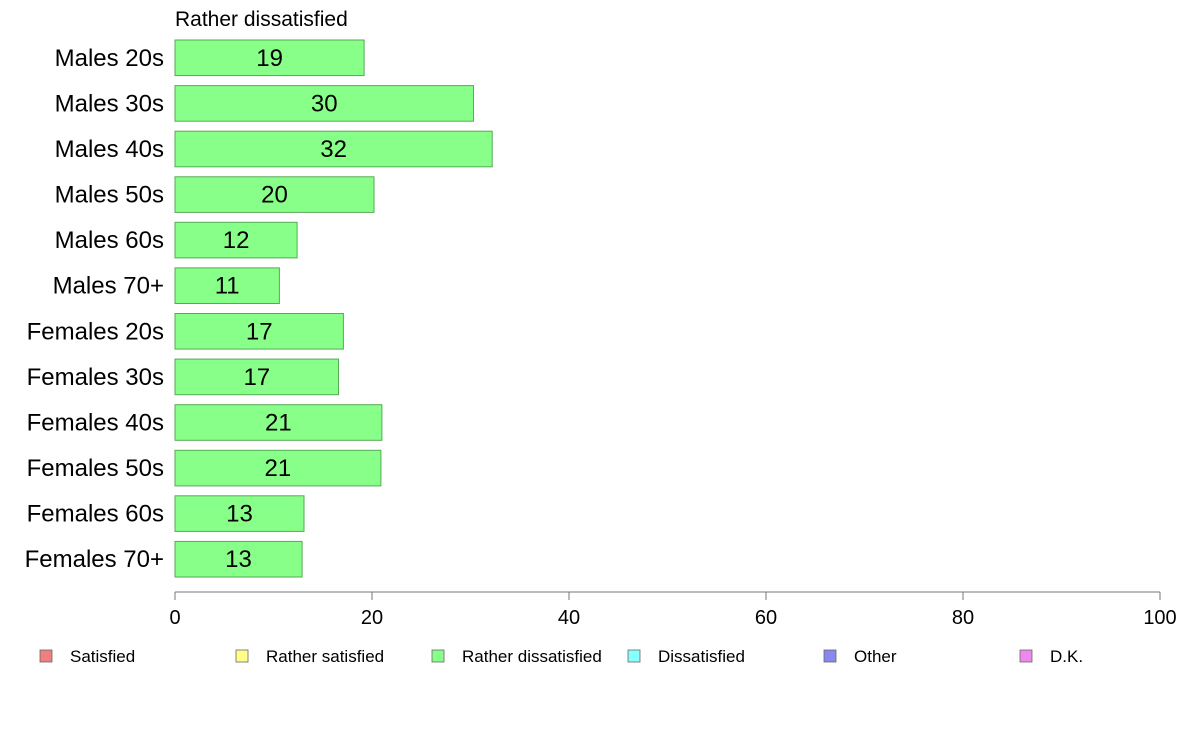 The image size is (1188, 736). I want to click on bar-value-label: 32, so click(333, 149).